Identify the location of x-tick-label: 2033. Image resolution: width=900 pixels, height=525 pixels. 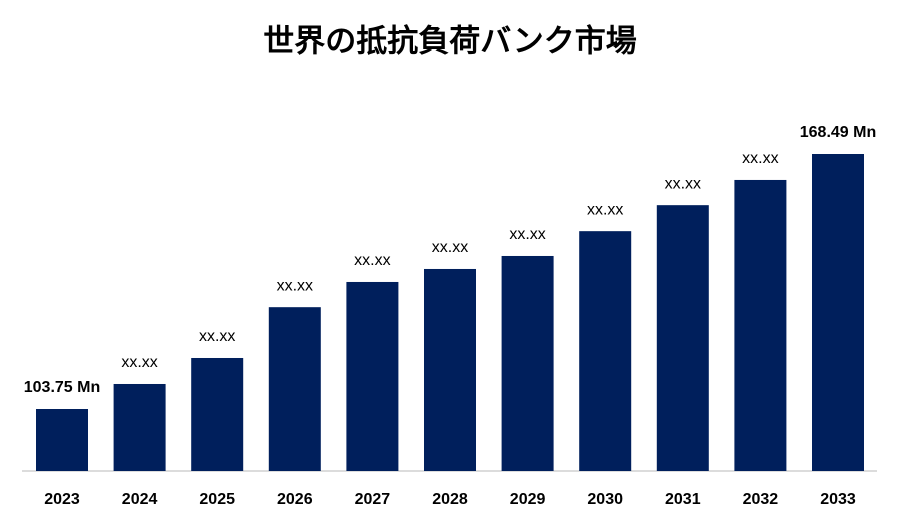
(838, 499).